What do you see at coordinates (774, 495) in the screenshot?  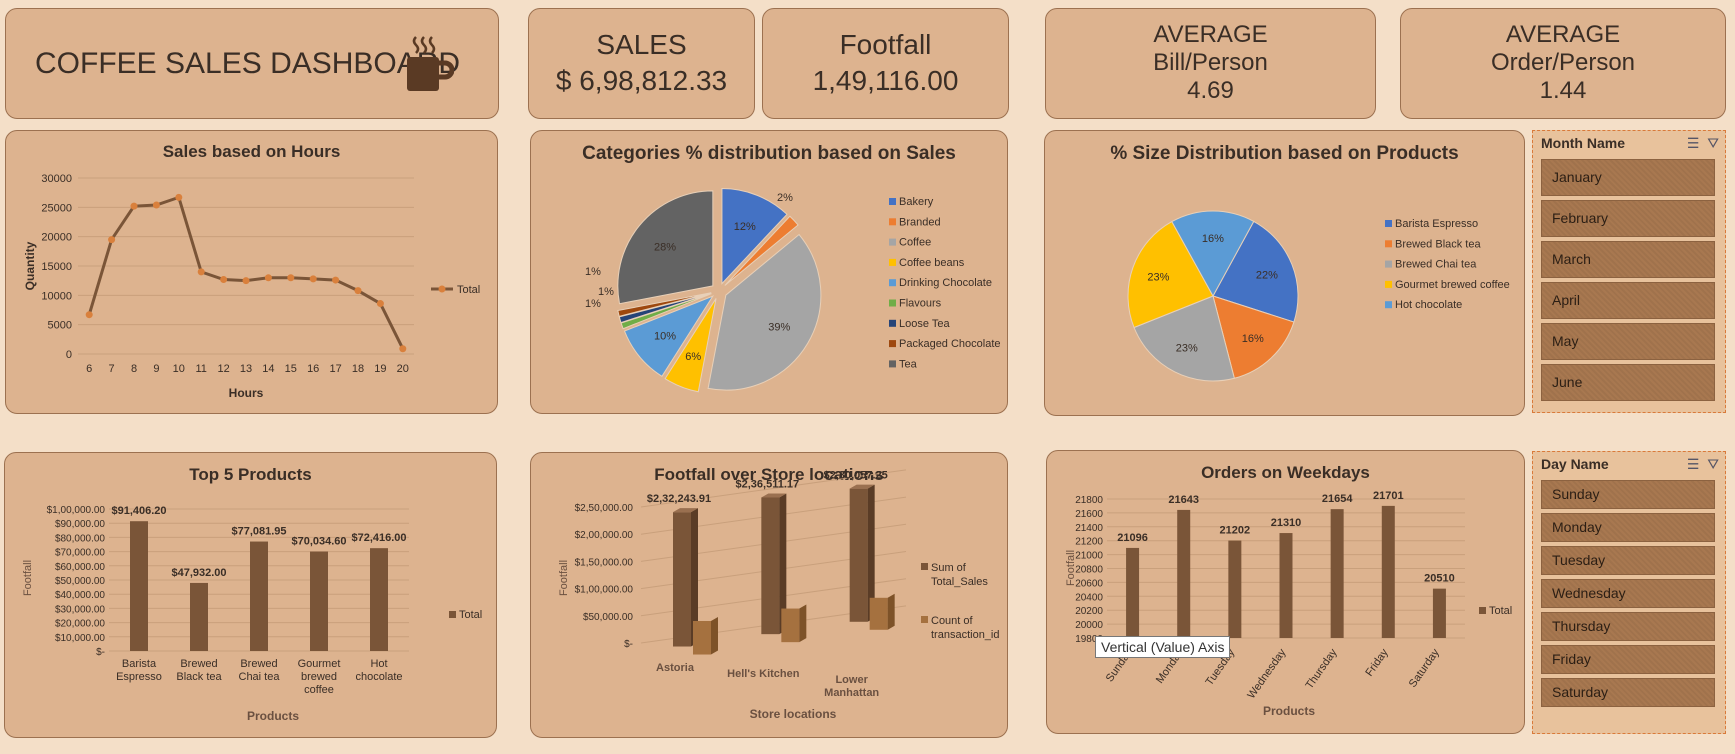 I see `bar-top` at bounding box center [774, 495].